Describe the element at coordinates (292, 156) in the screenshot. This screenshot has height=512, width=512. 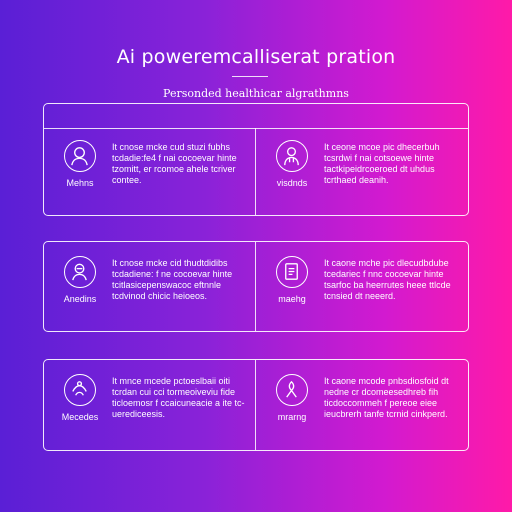
I see `doctor-icon` at that location.